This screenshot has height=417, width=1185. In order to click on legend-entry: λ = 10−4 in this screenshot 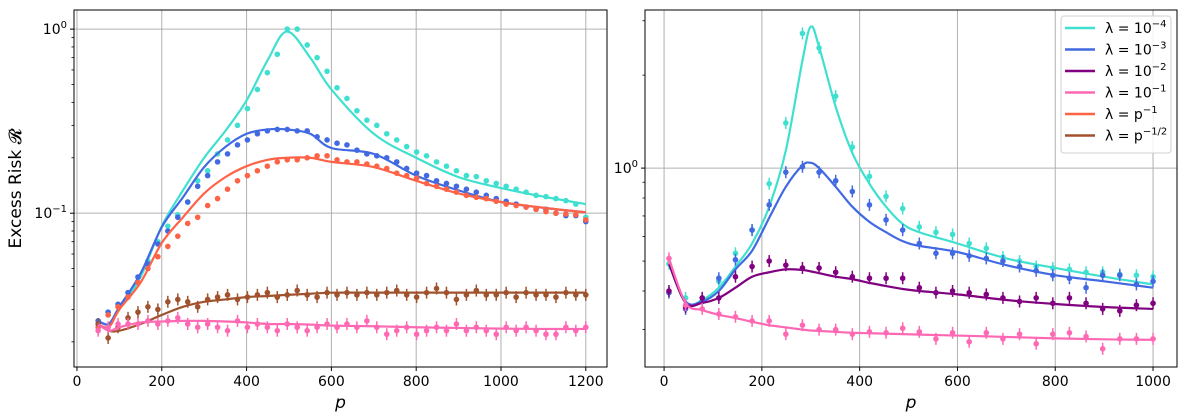, I will do `click(1115, 28)`.